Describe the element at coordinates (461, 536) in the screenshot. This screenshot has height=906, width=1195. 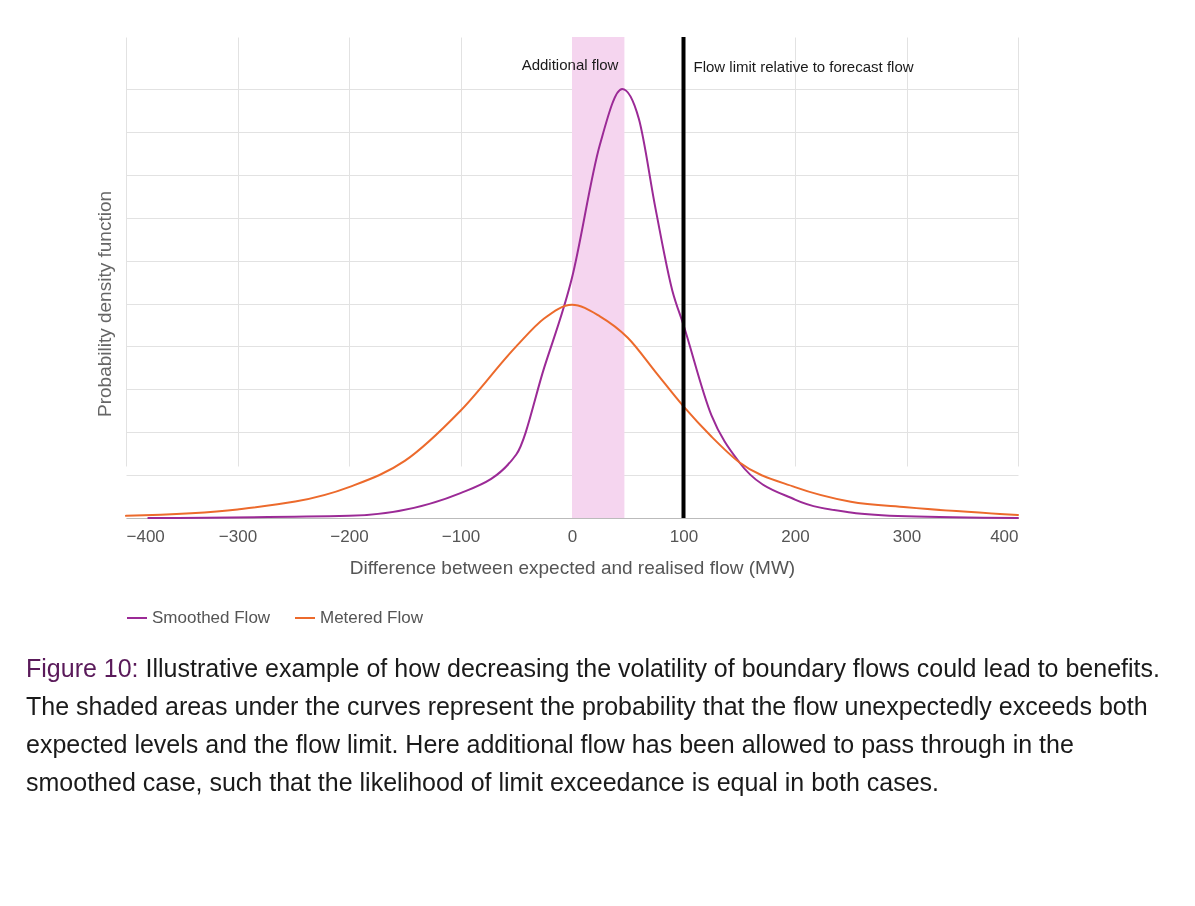
I see `x-tick-label: −100` at that location.